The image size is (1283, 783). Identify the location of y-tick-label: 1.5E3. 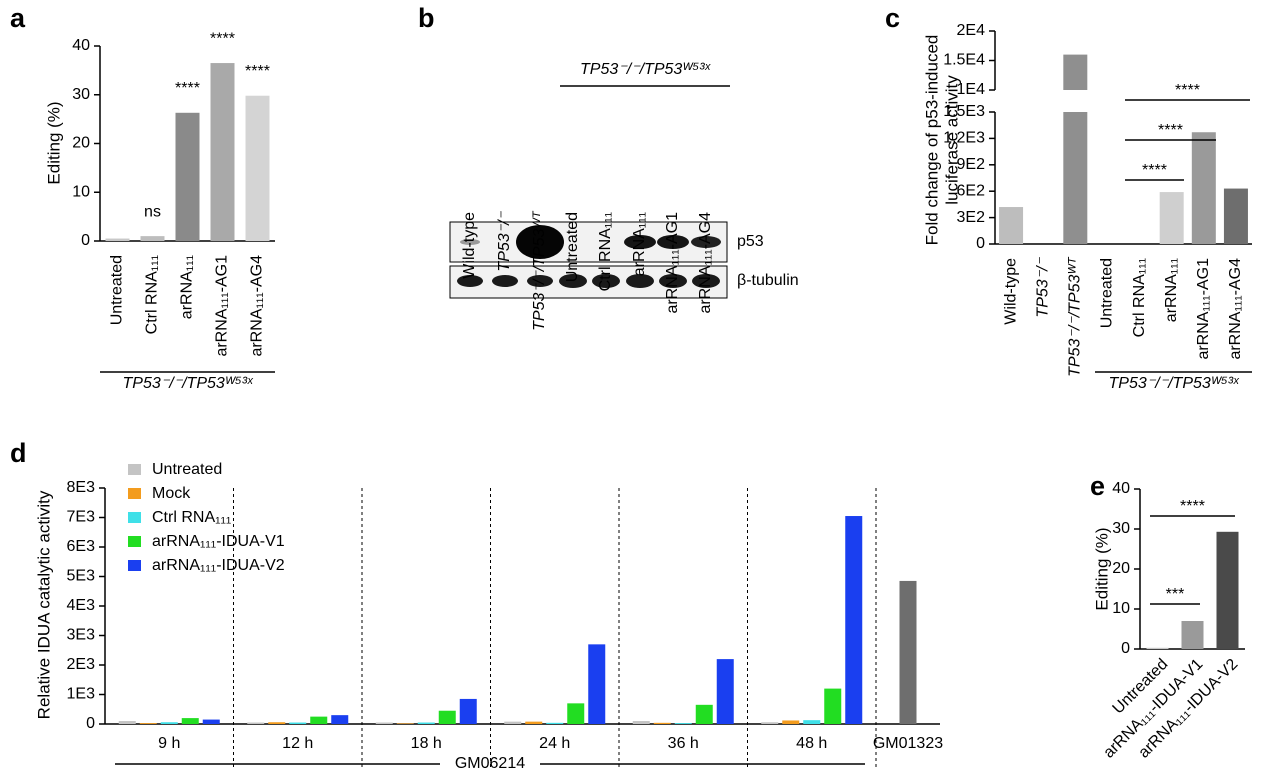
(964, 111).